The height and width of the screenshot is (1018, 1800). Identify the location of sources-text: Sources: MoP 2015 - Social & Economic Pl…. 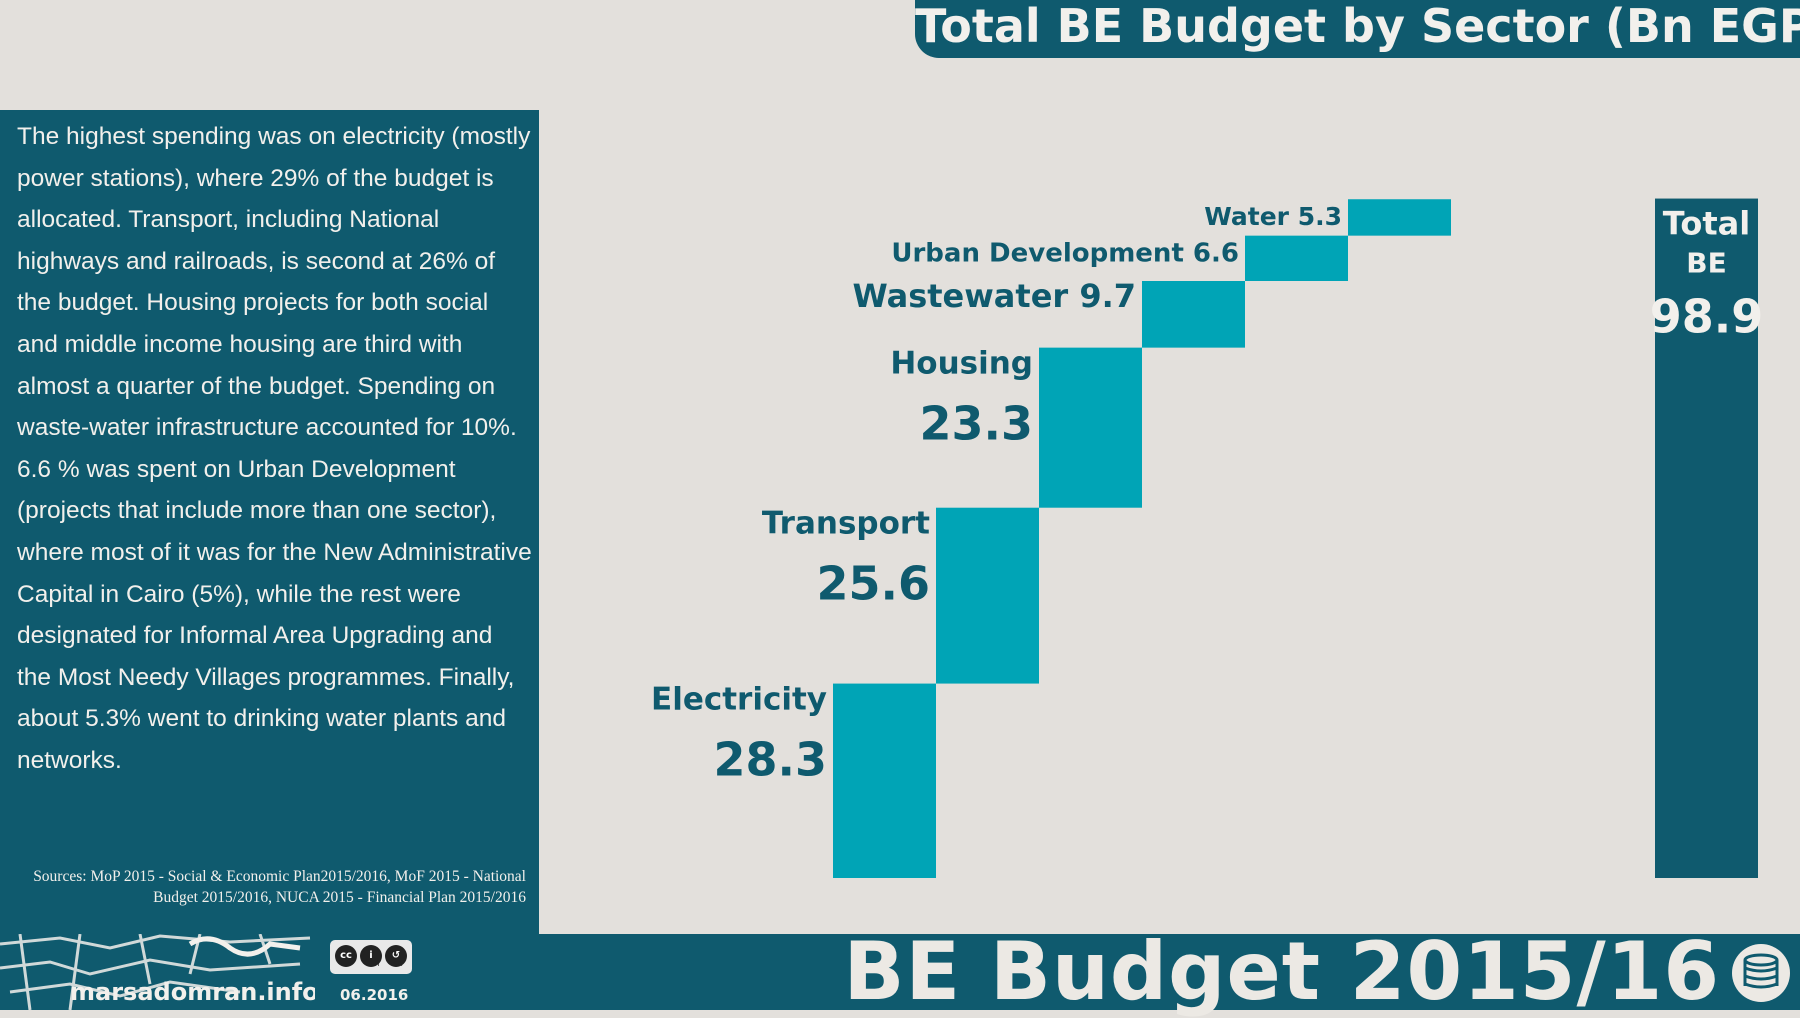
(279, 887).